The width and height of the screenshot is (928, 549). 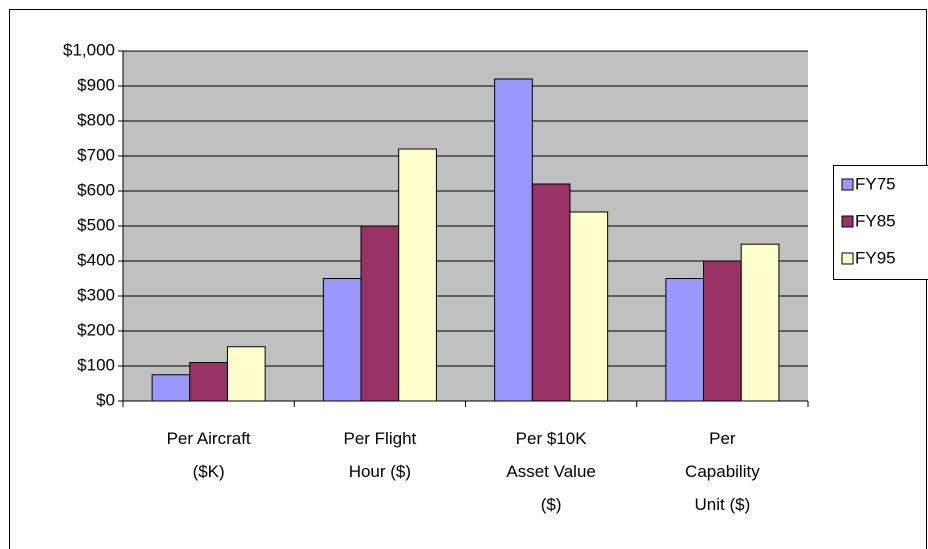 I want to click on x-tick-label: Per Capability Unit ($), so click(x=722, y=471).